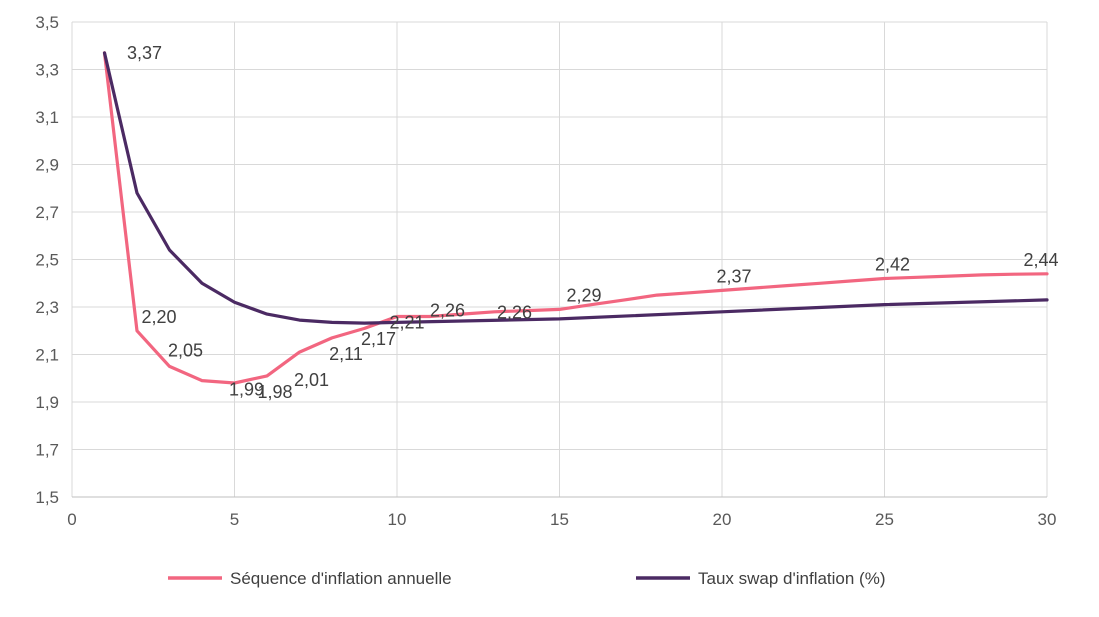  What do you see at coordinates (47, 307) in the screenshot?
I see `y-tick-label: 2,3` at bounding box center [47, 307].